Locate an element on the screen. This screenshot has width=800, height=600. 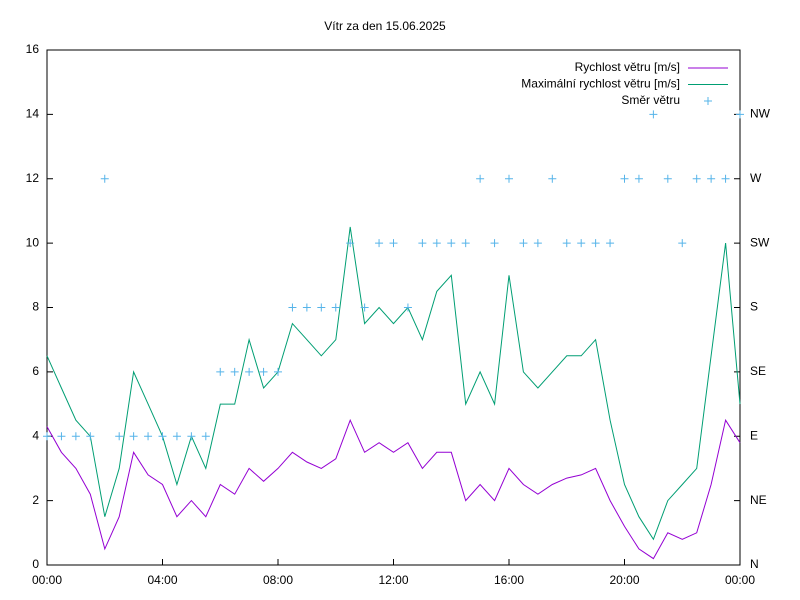
y2-tick-label: SW is located at coordinates (760, 242).